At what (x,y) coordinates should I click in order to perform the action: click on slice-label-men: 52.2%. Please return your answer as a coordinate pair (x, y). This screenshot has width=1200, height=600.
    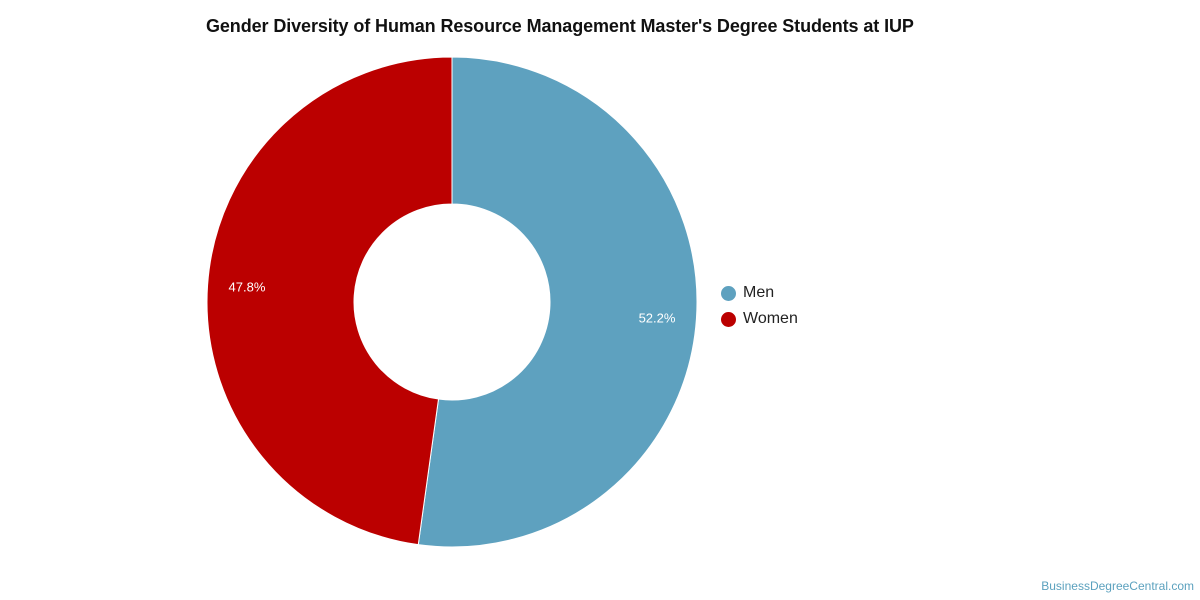
    Looking at the image, I should click on (657, 317).